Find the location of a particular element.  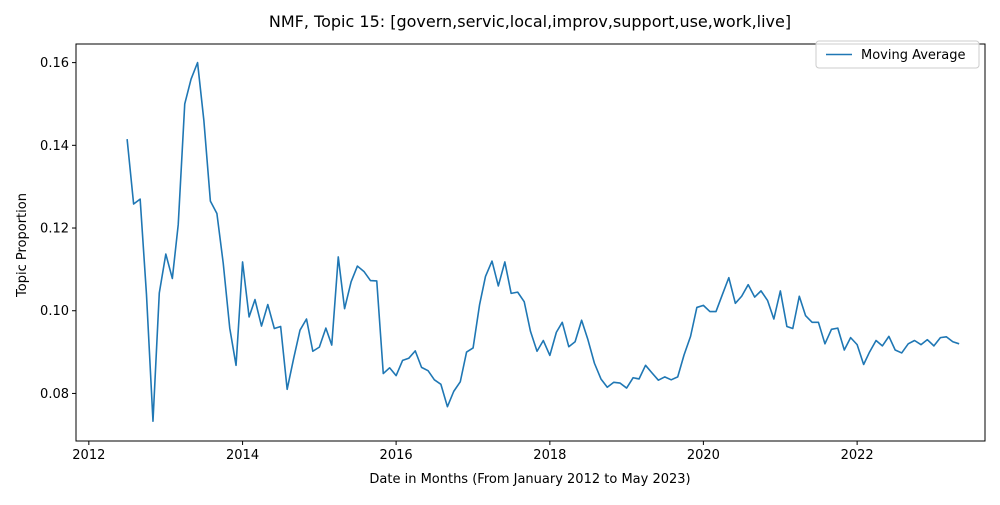

x-tick-label: 2014 is located at coordinates (242, 455).